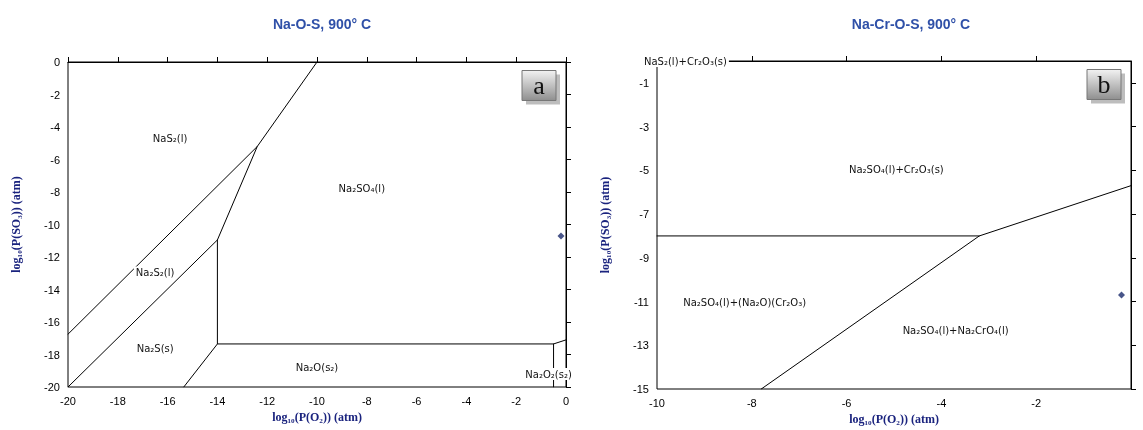 The width and height of the screenshot is (1143, 430). I want to click on y-tick-label: -15, so click(641, 389).